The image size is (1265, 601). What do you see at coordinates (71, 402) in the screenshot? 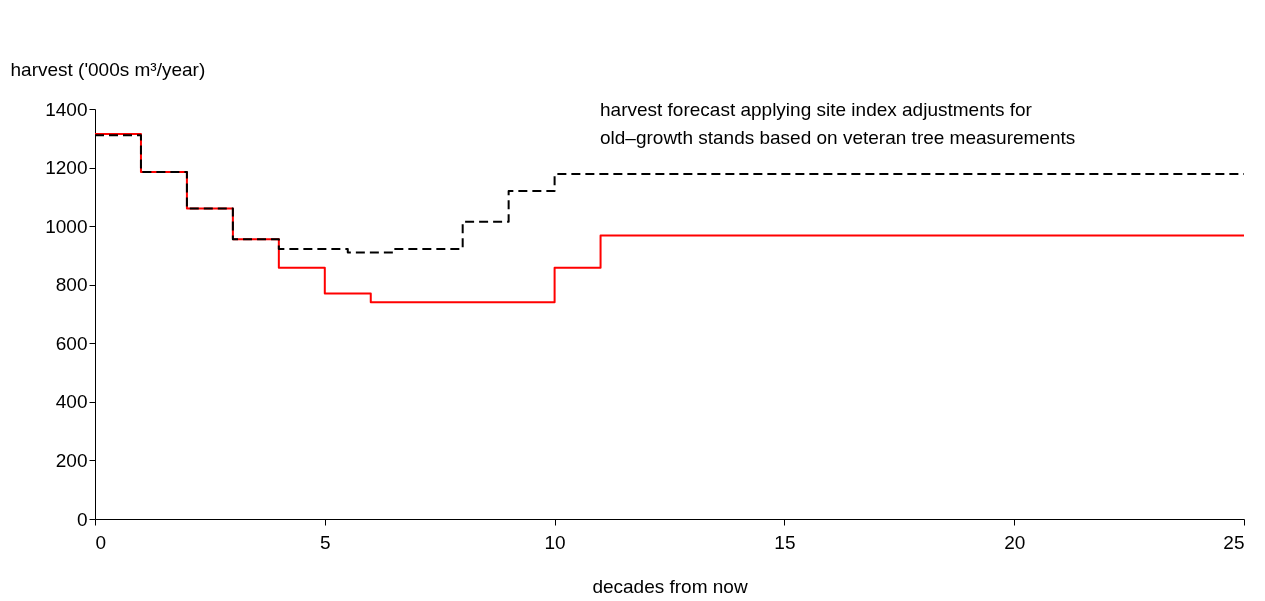
I see `y-tick-label: 400` at bounding box center [71, 402].